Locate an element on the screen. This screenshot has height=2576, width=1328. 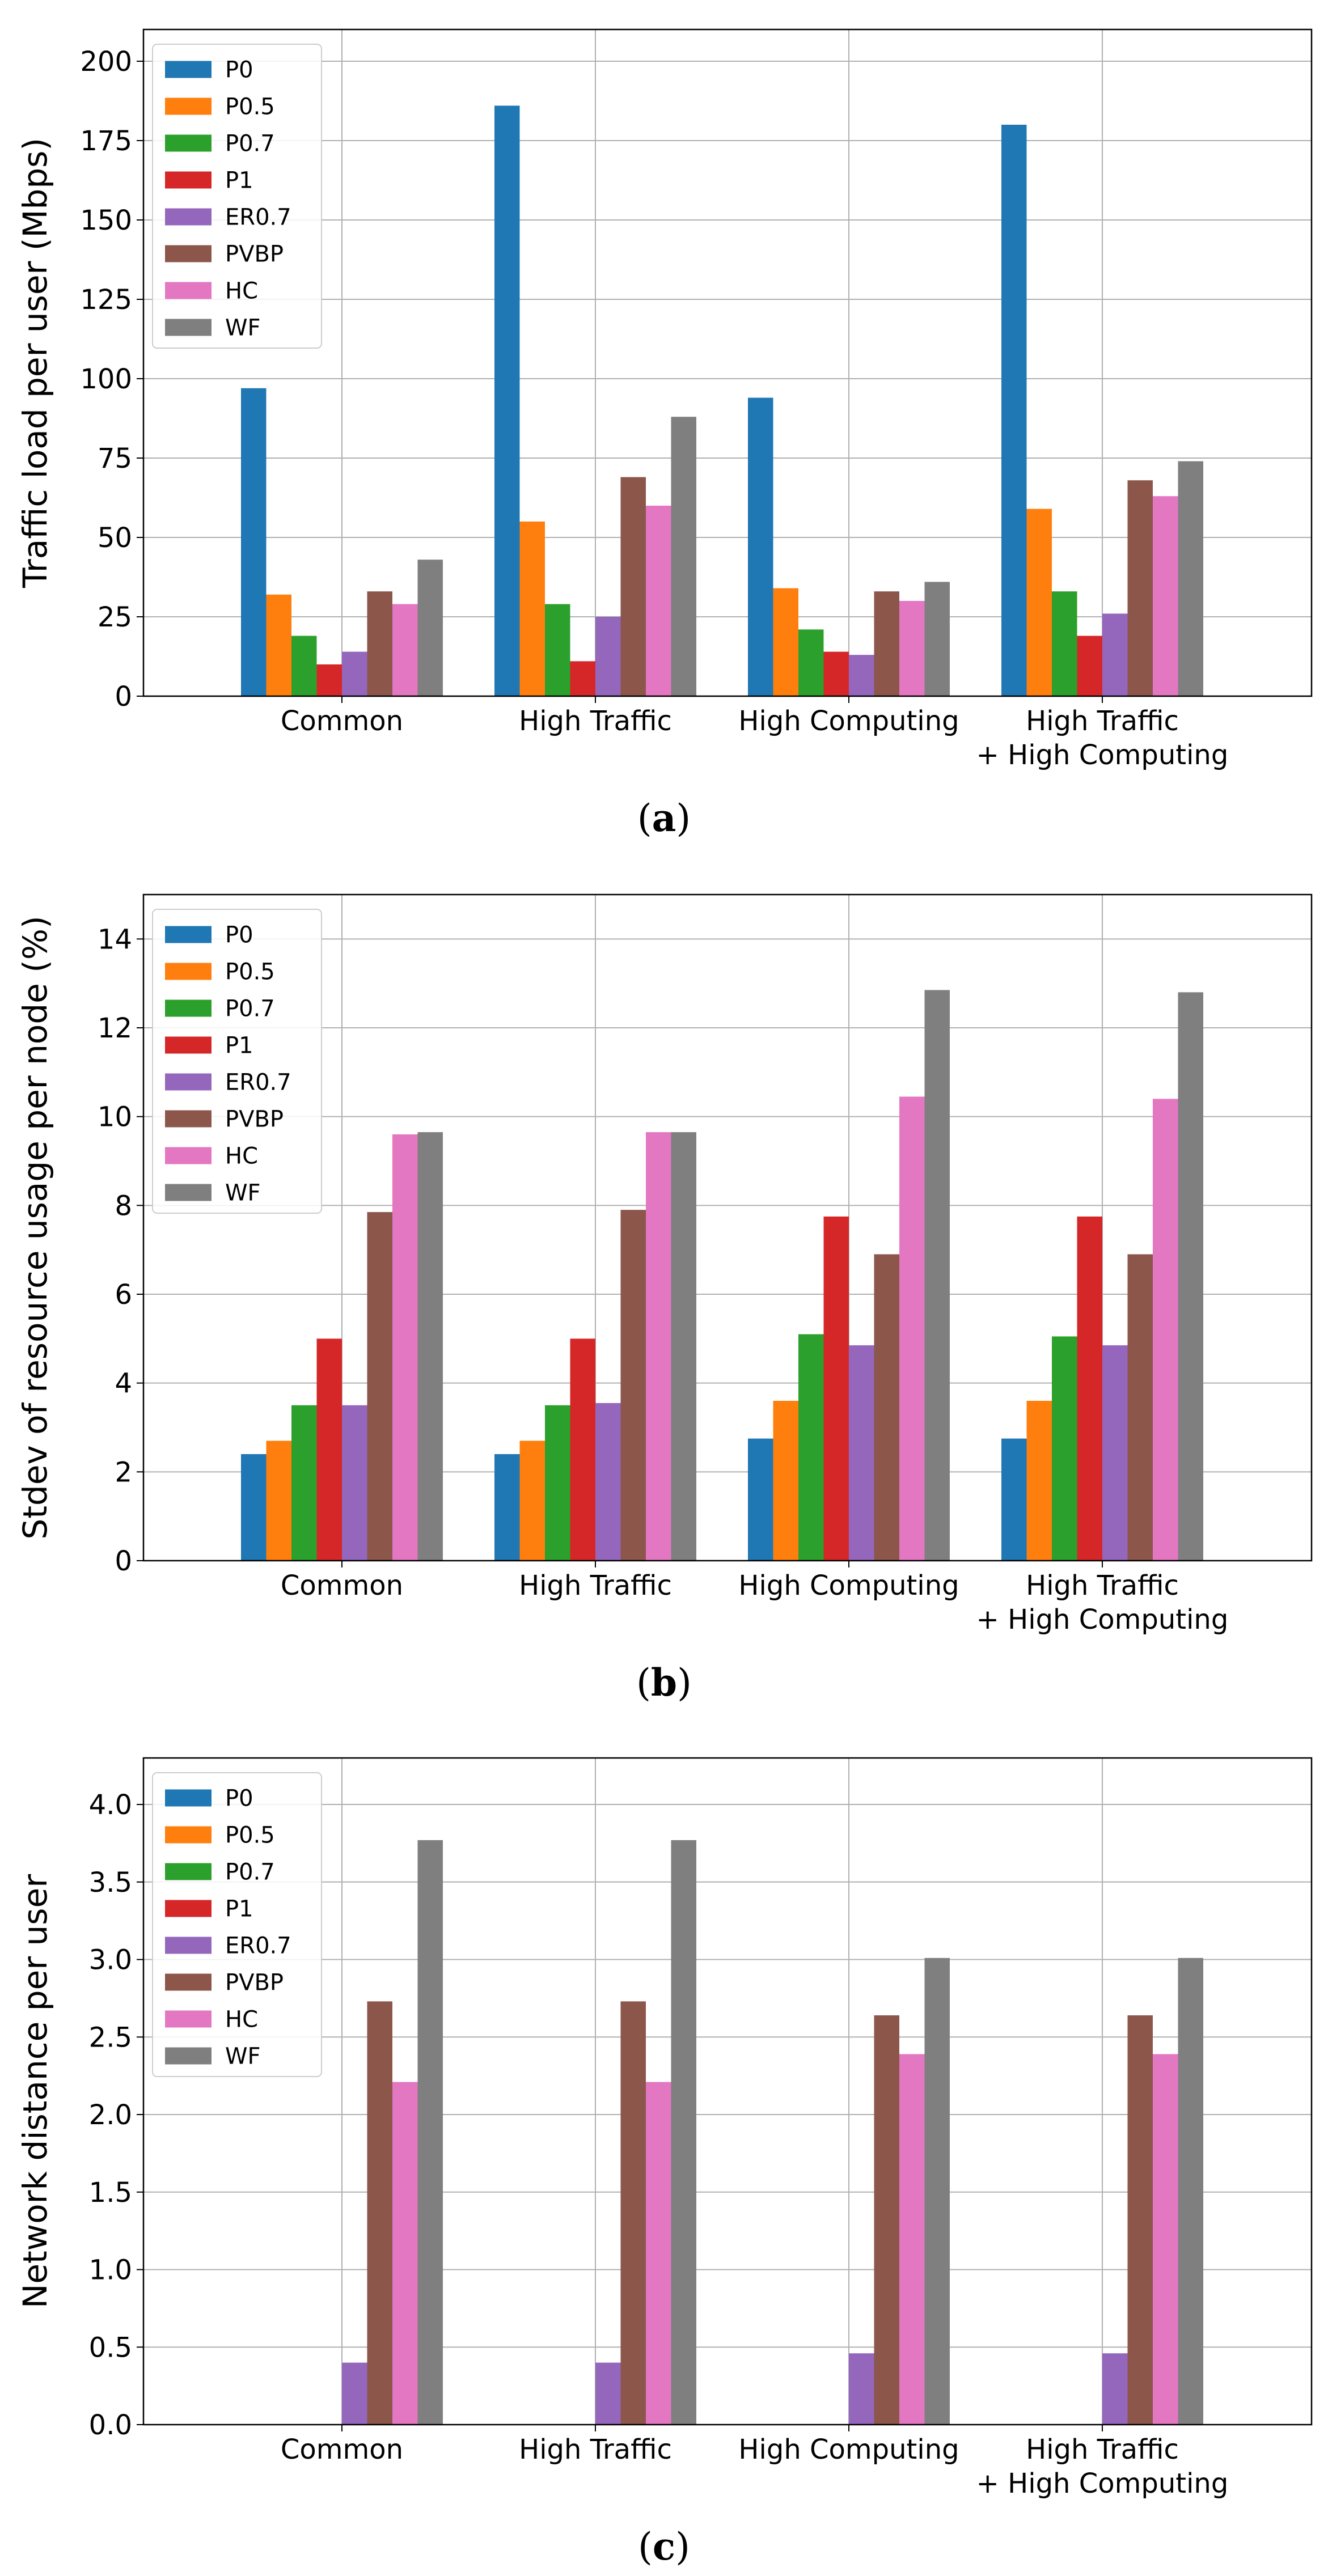
legend-box is located at coordinates (237, 1924).